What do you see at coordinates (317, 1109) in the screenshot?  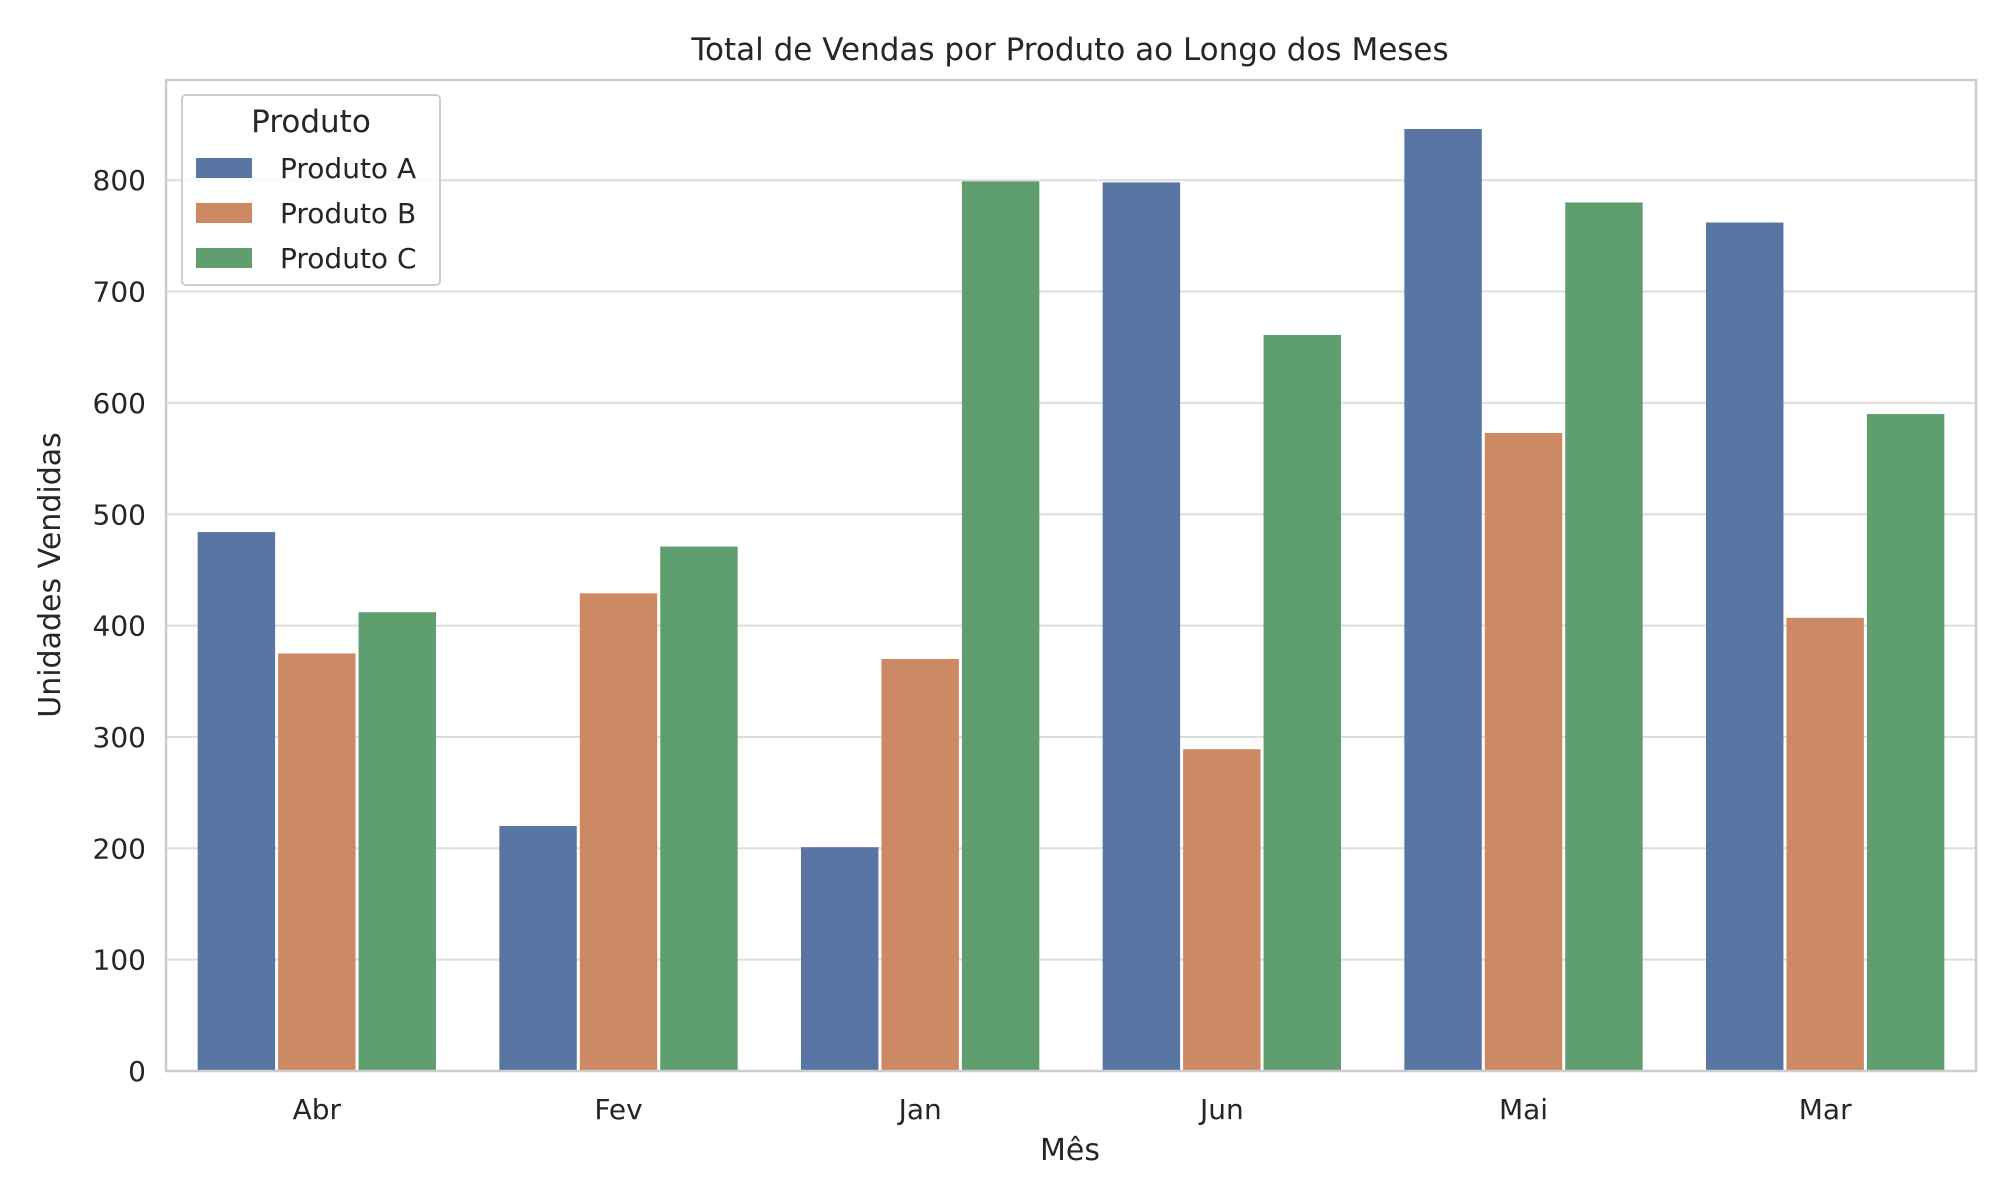 I see `x-tick-label: Abr` at bounding box center [317, 1109].